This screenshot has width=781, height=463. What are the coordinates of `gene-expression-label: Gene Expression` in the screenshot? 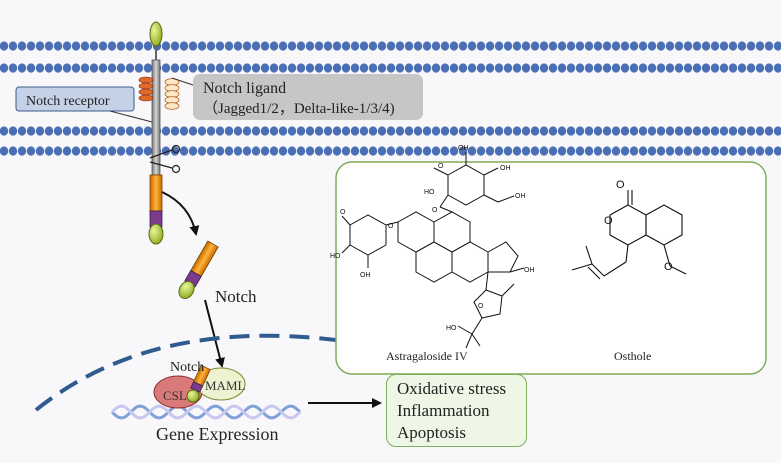 It's located at (217, 434).